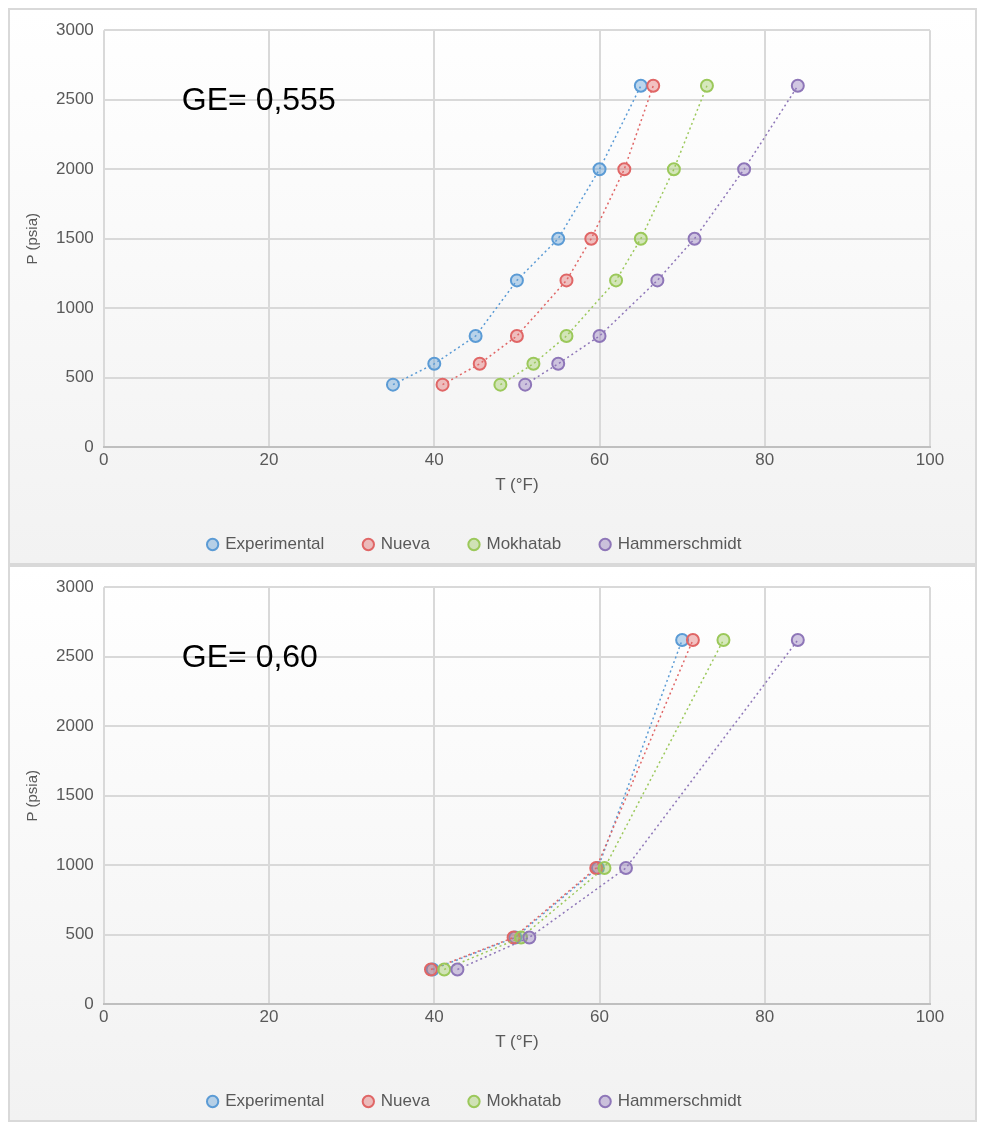  Describe the element at coordinates (258, 99) in the screenshot. I see `annotation: GE= 0,555` at that location.